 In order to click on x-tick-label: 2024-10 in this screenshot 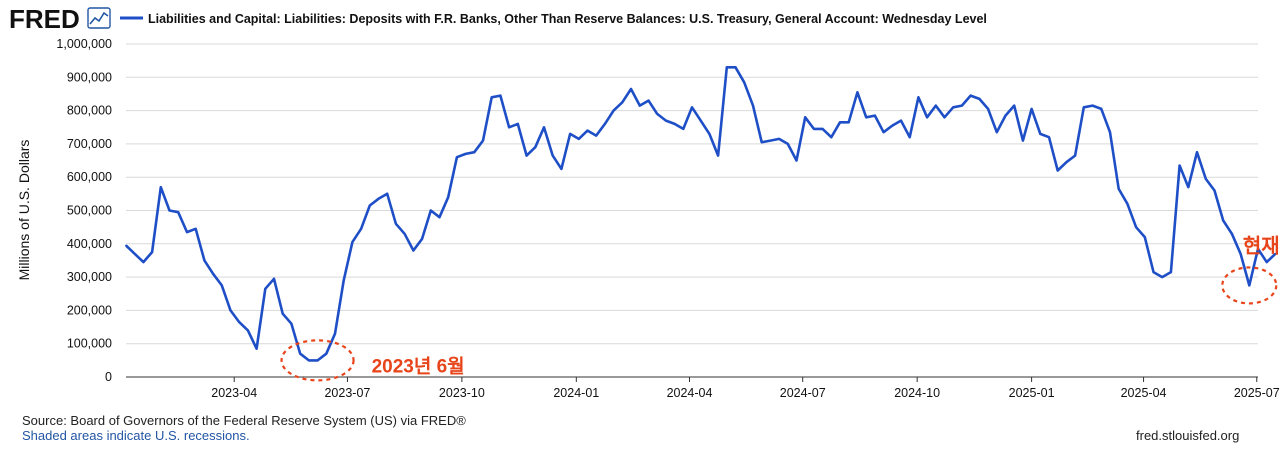, I will do `click(917, 393)`.